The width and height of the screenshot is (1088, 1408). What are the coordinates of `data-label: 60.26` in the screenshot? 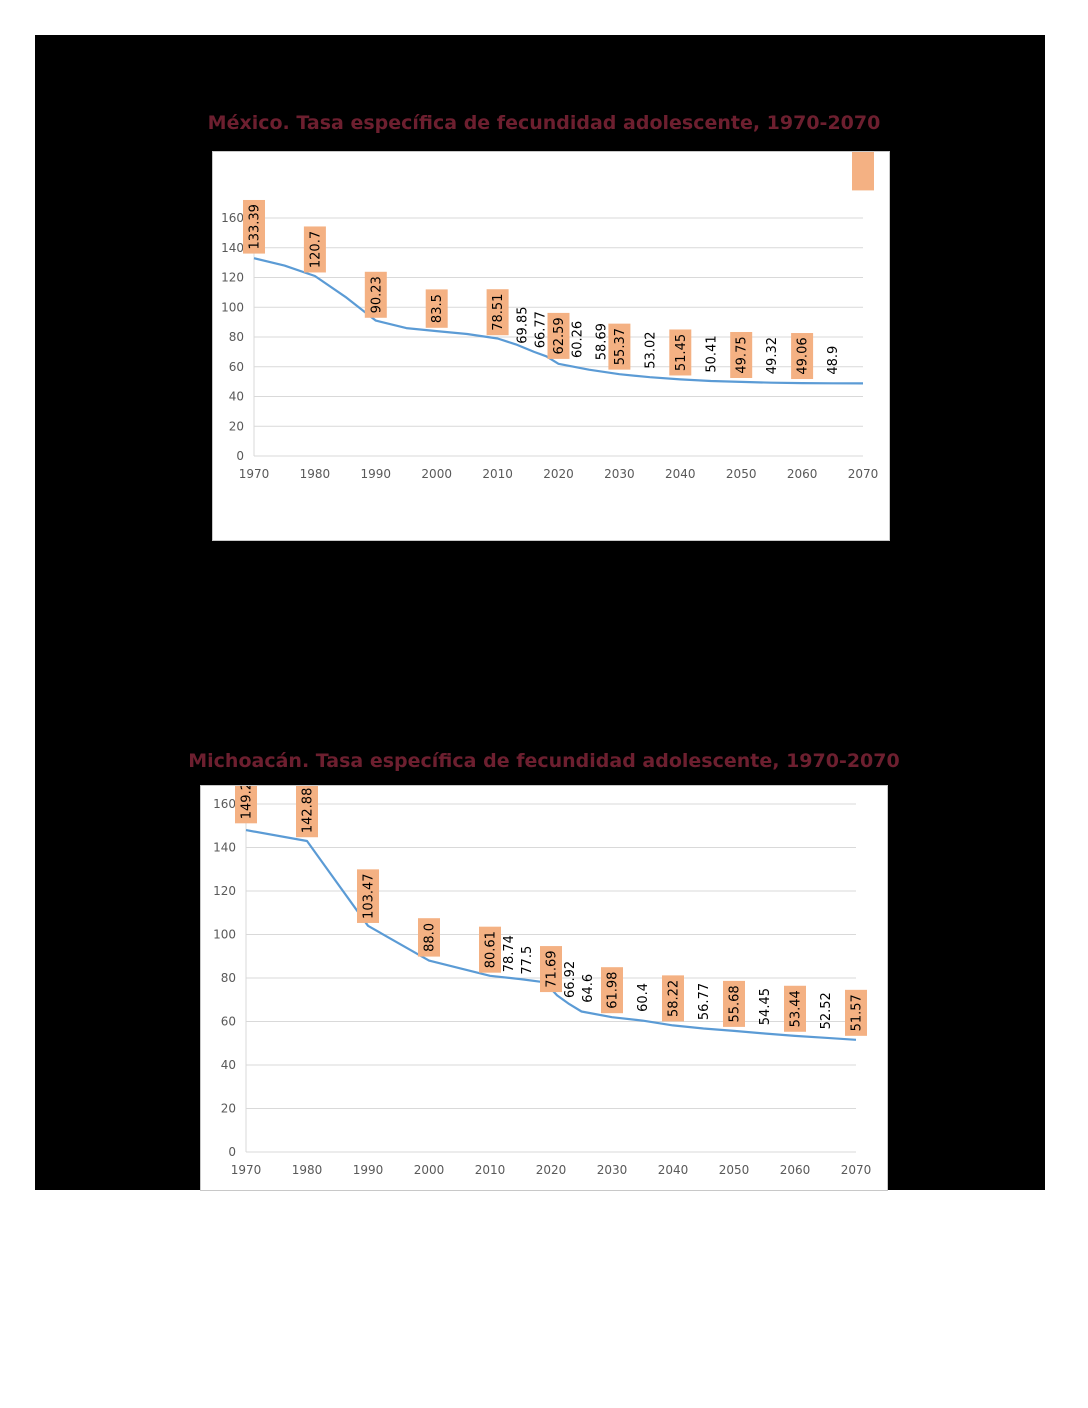 It's located at (577, 339).